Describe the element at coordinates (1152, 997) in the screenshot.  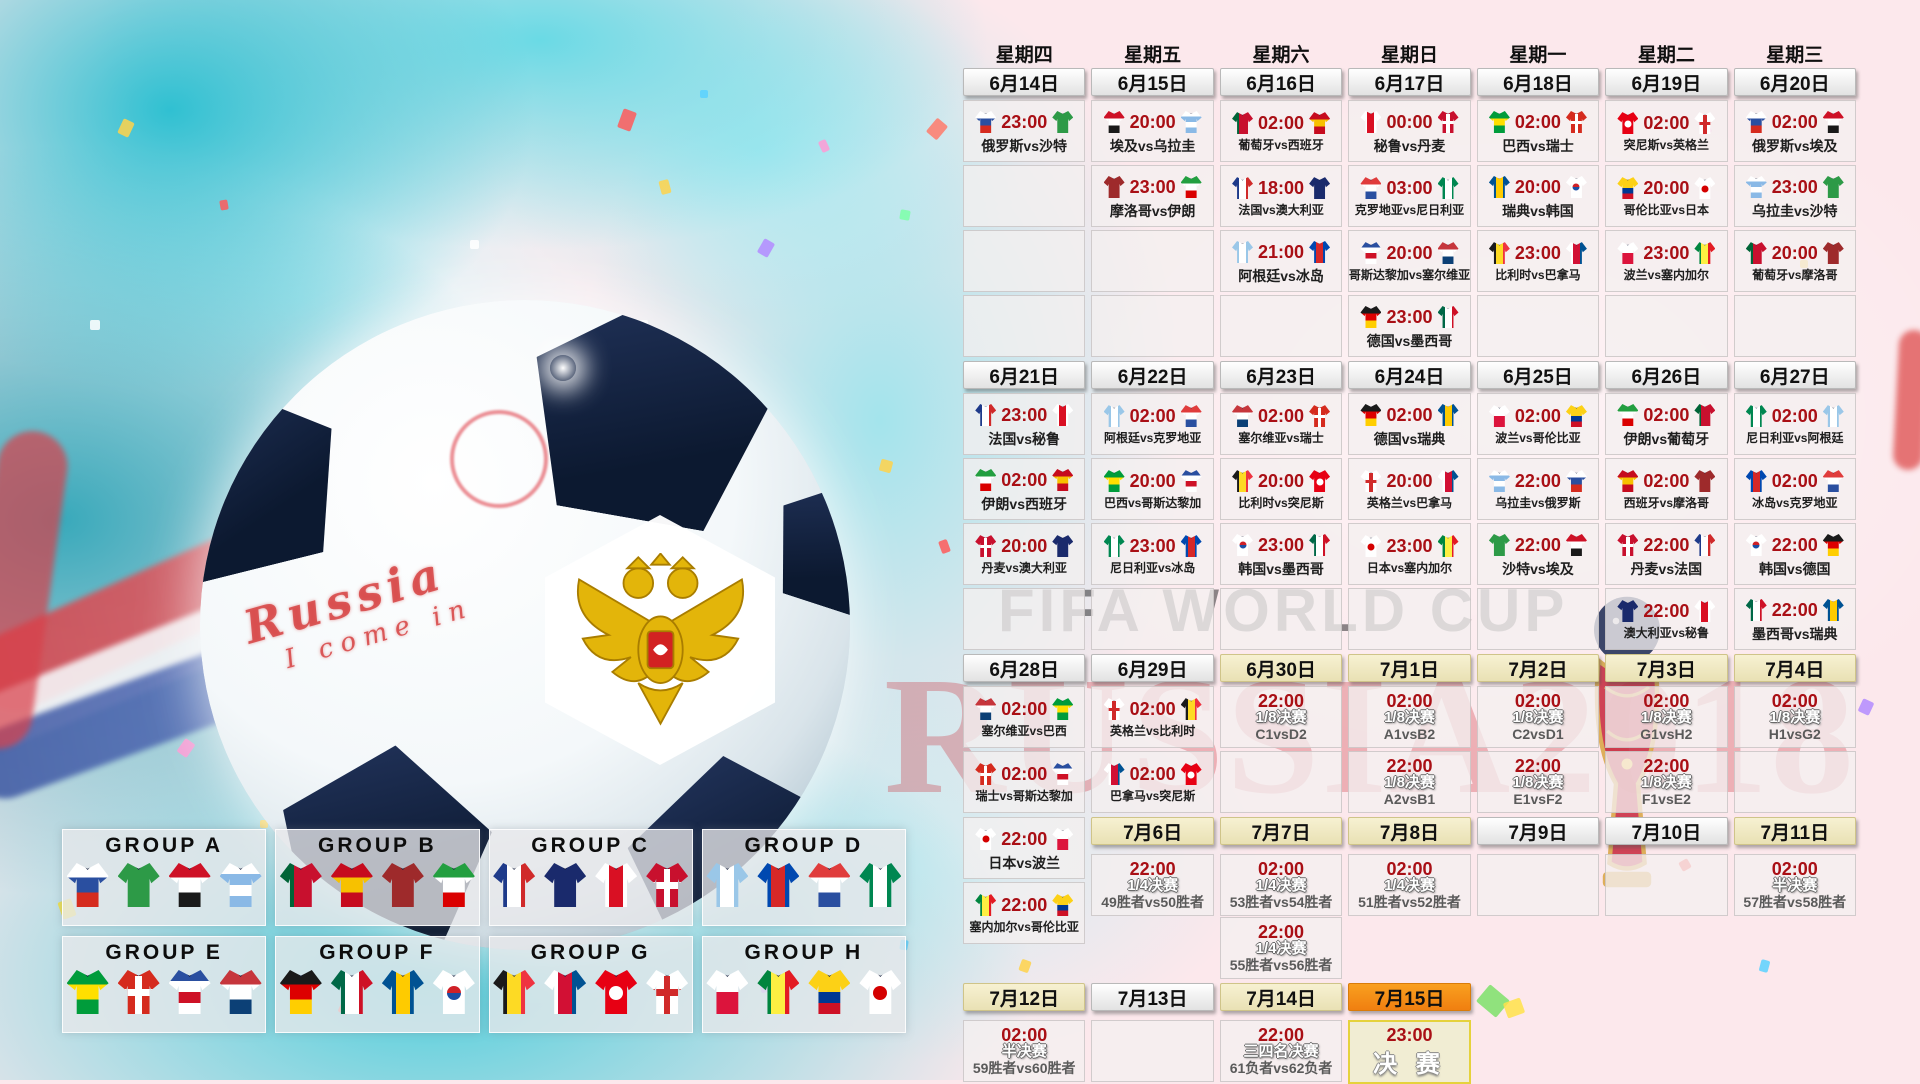
I see `date-button: 7月13日` at that location.